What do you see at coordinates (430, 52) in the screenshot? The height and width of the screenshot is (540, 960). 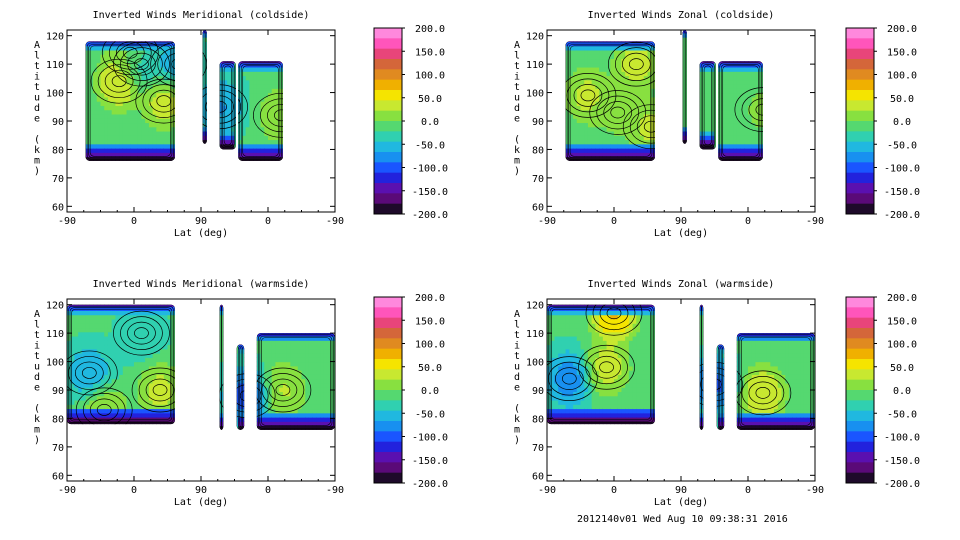 I see `colorbar-tick-label: 150.0` at bounding box center [430, 52].